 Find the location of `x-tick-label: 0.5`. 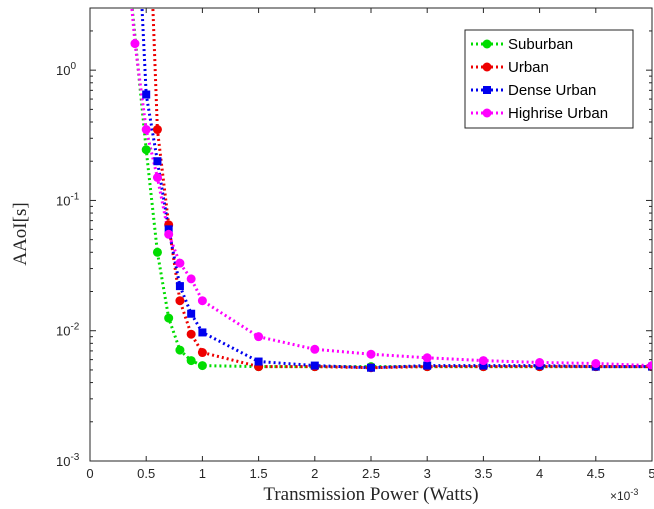

x-tick-label: 0.5 is located at coordinates (146, 473).